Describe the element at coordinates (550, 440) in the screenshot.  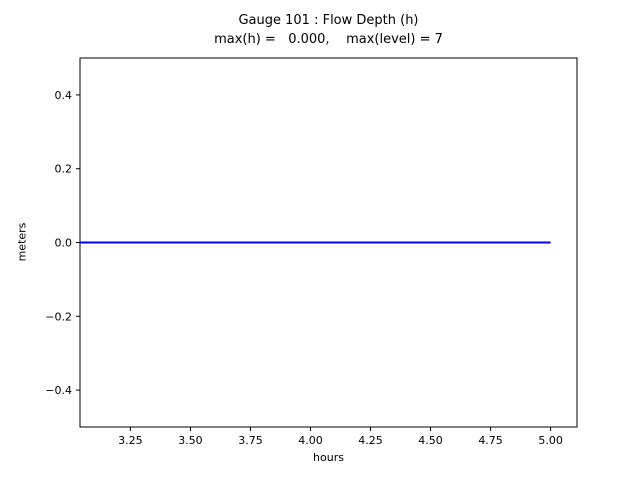
I see `x-tick-label: 5.00` at that location.